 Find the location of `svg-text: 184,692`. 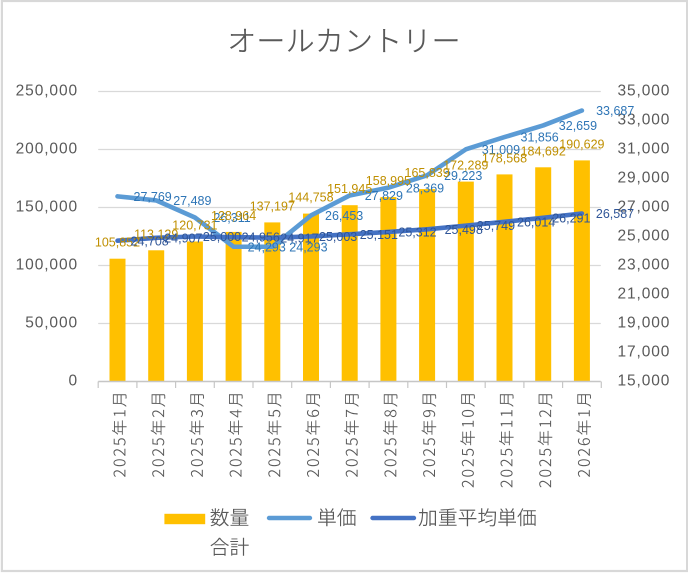

svg-text: 184,692 is located at coordinates (543, 151).